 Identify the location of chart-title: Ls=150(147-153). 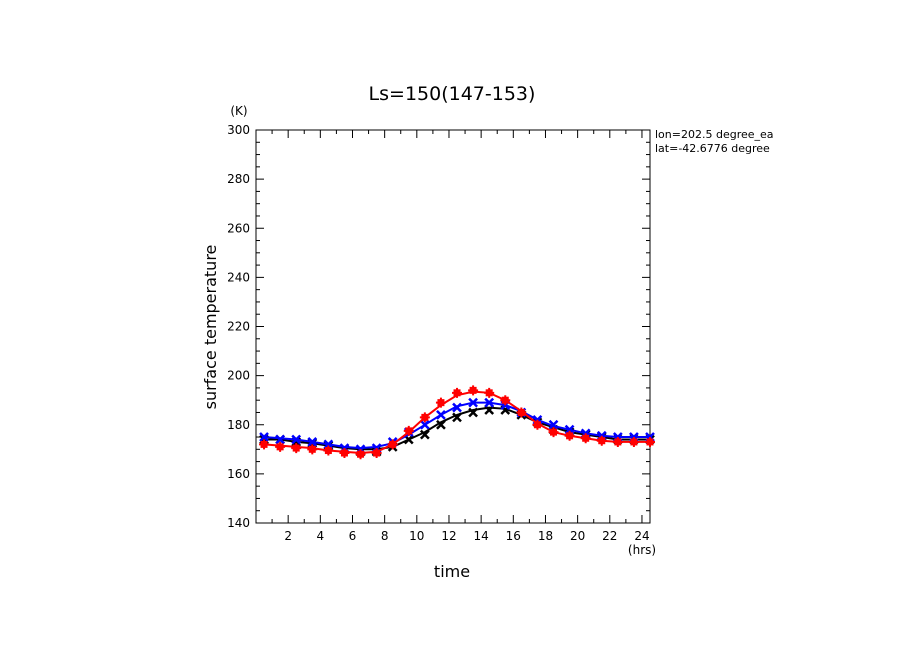
(452, 94).